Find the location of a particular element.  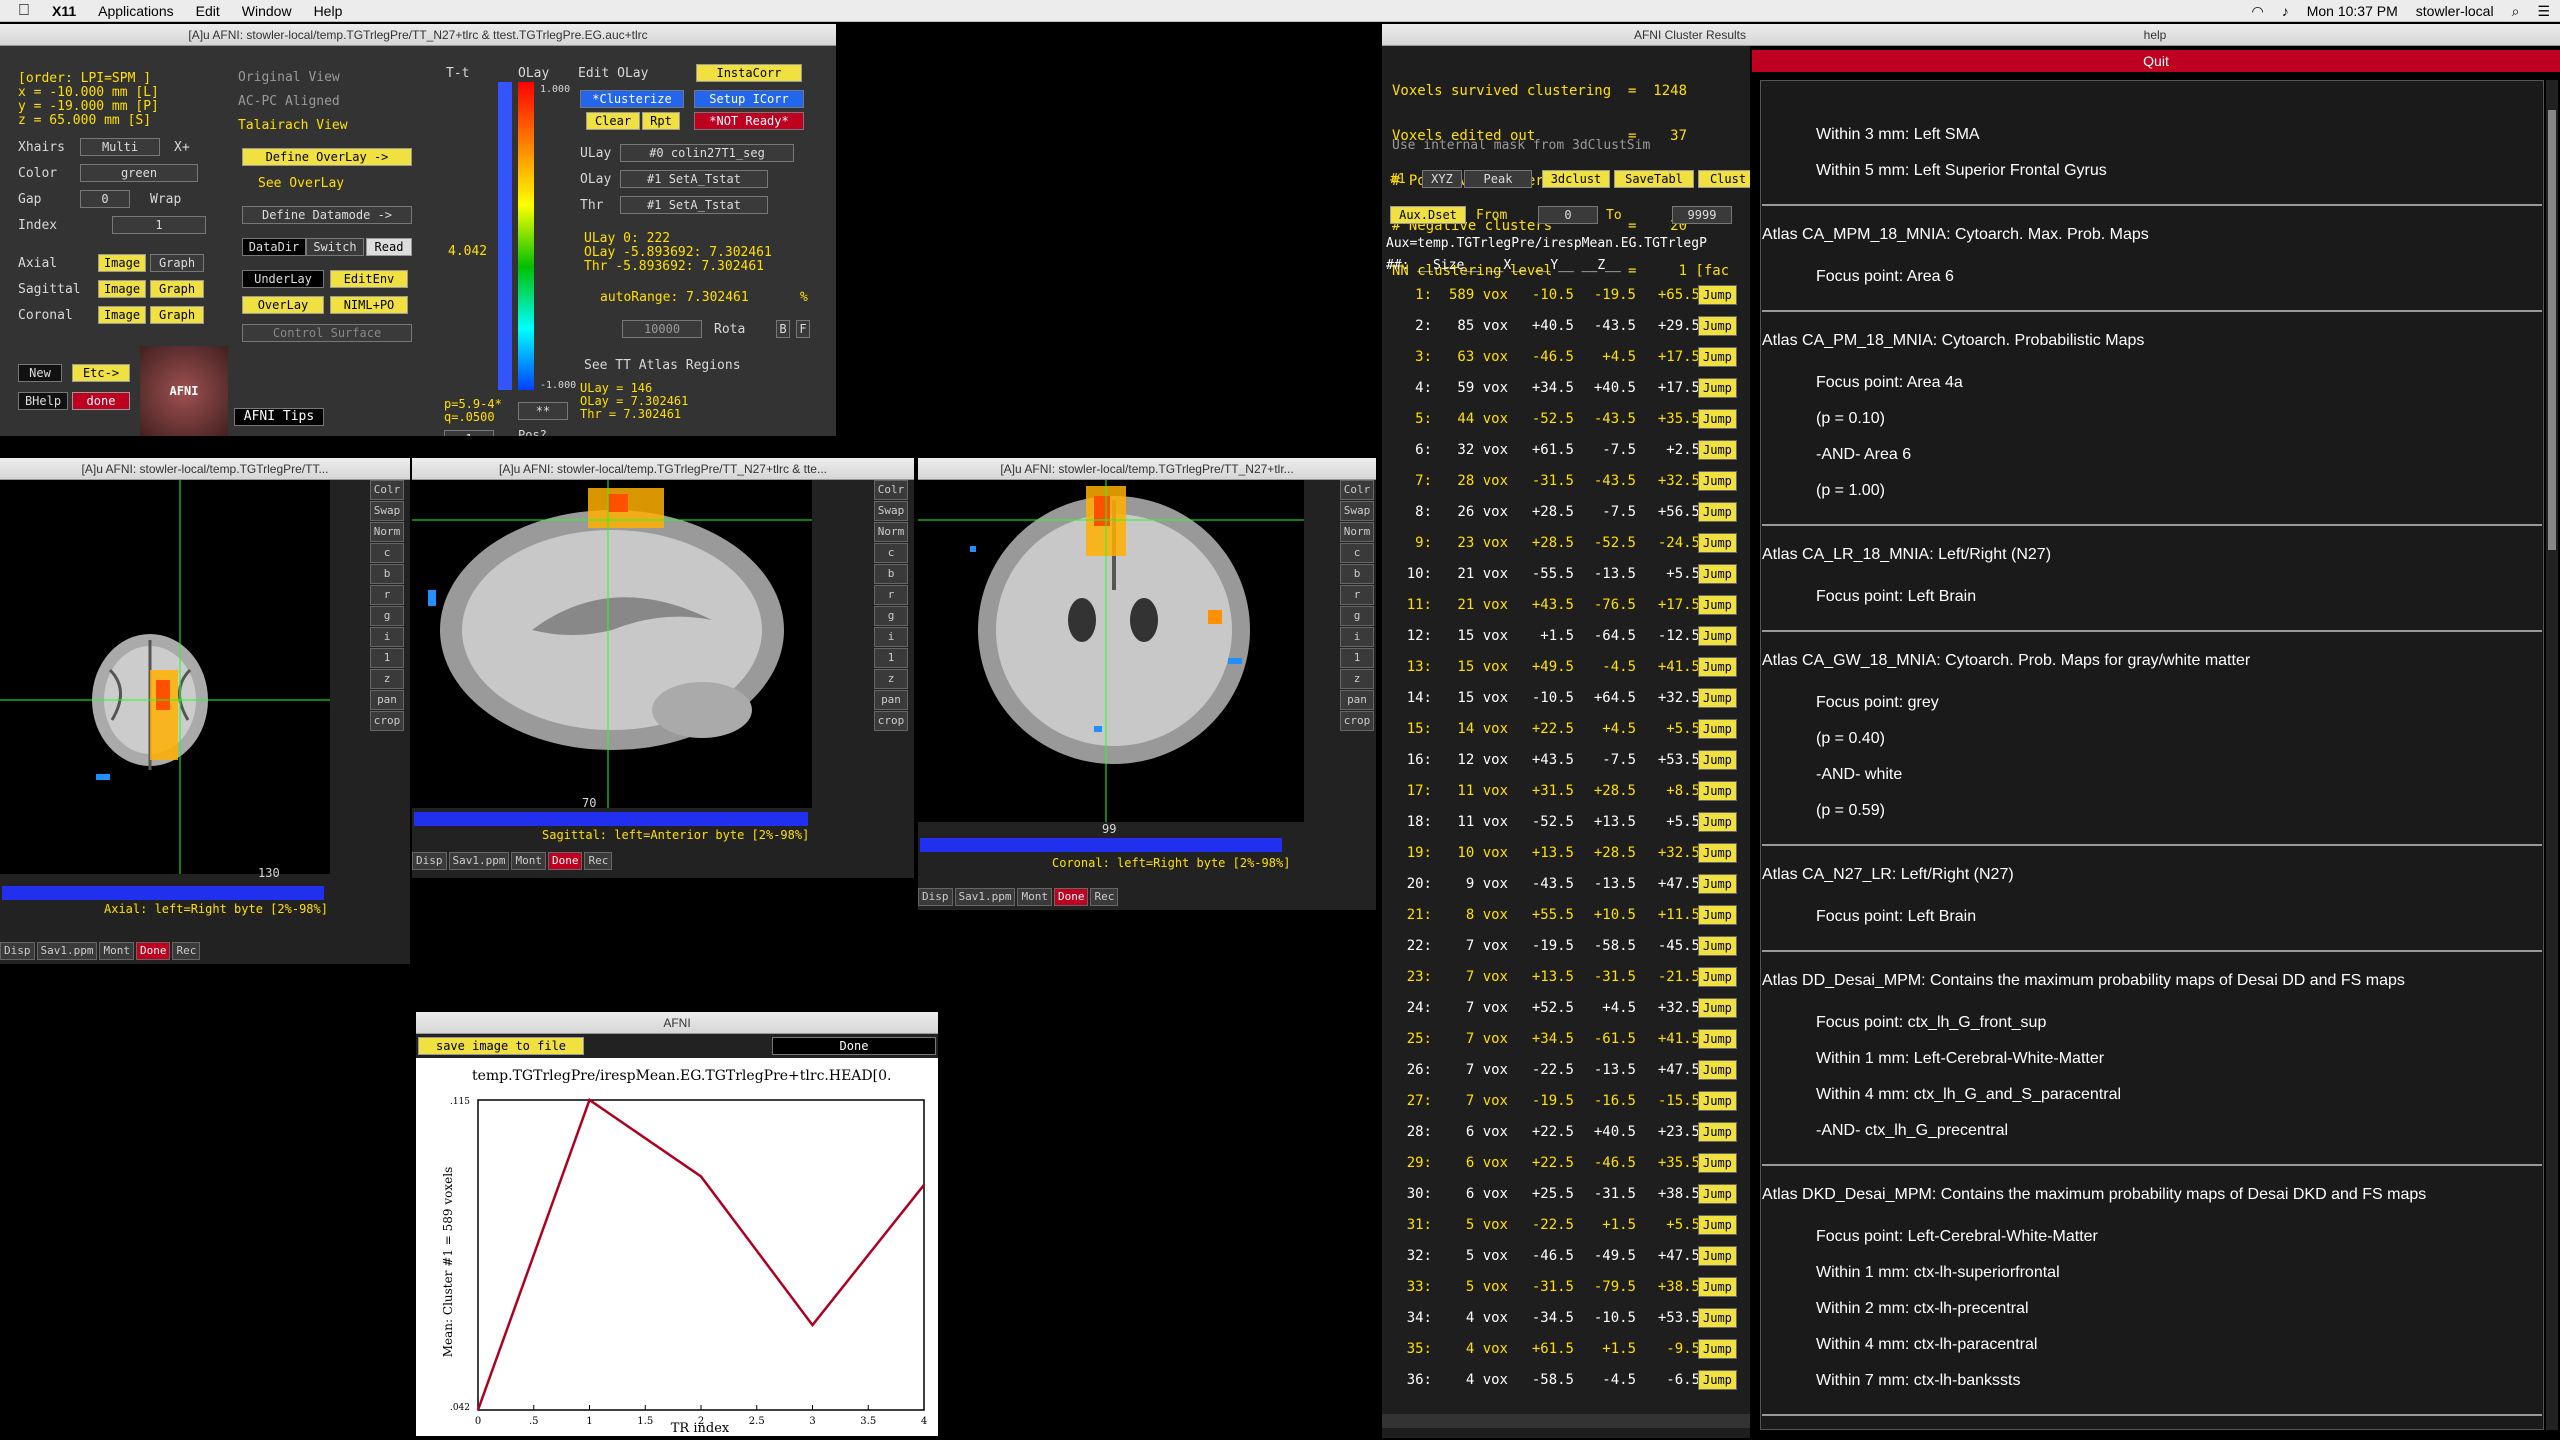

search-icon: ⌕ is located at coordinates (2515, 10).